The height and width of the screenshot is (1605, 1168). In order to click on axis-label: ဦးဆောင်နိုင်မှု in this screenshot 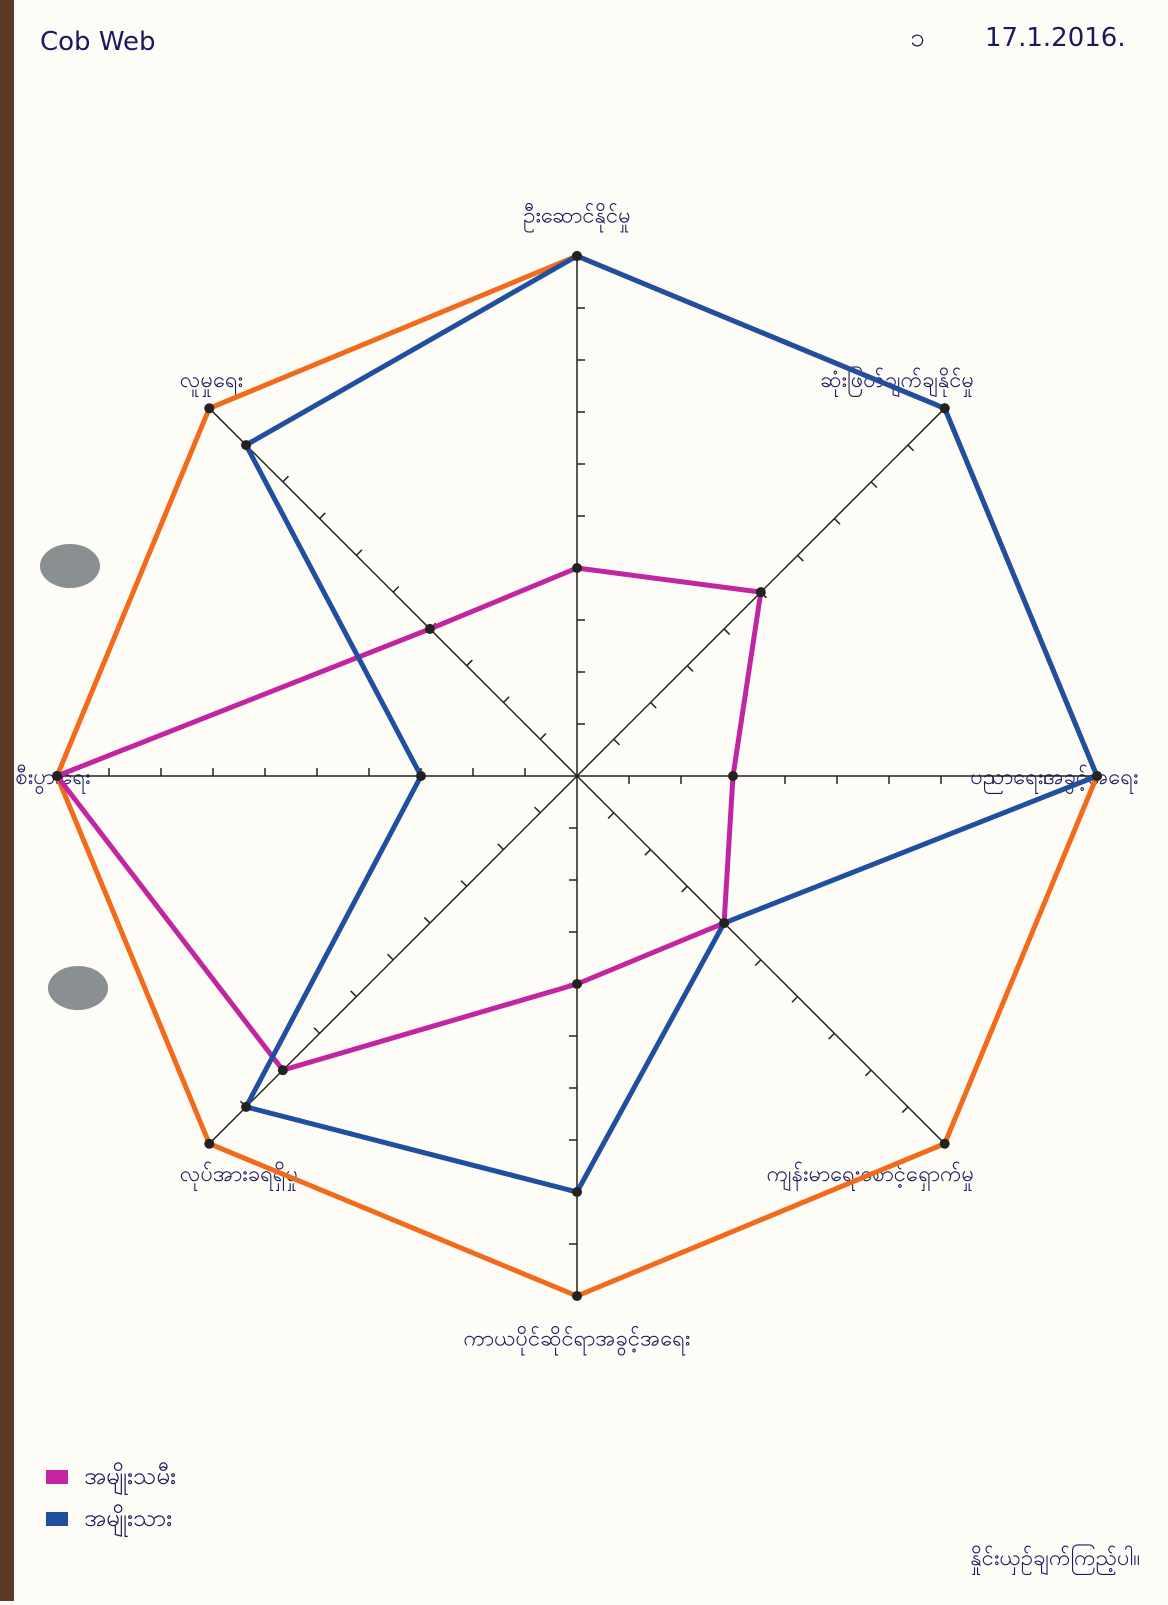, I will do `click(577, 217)`.